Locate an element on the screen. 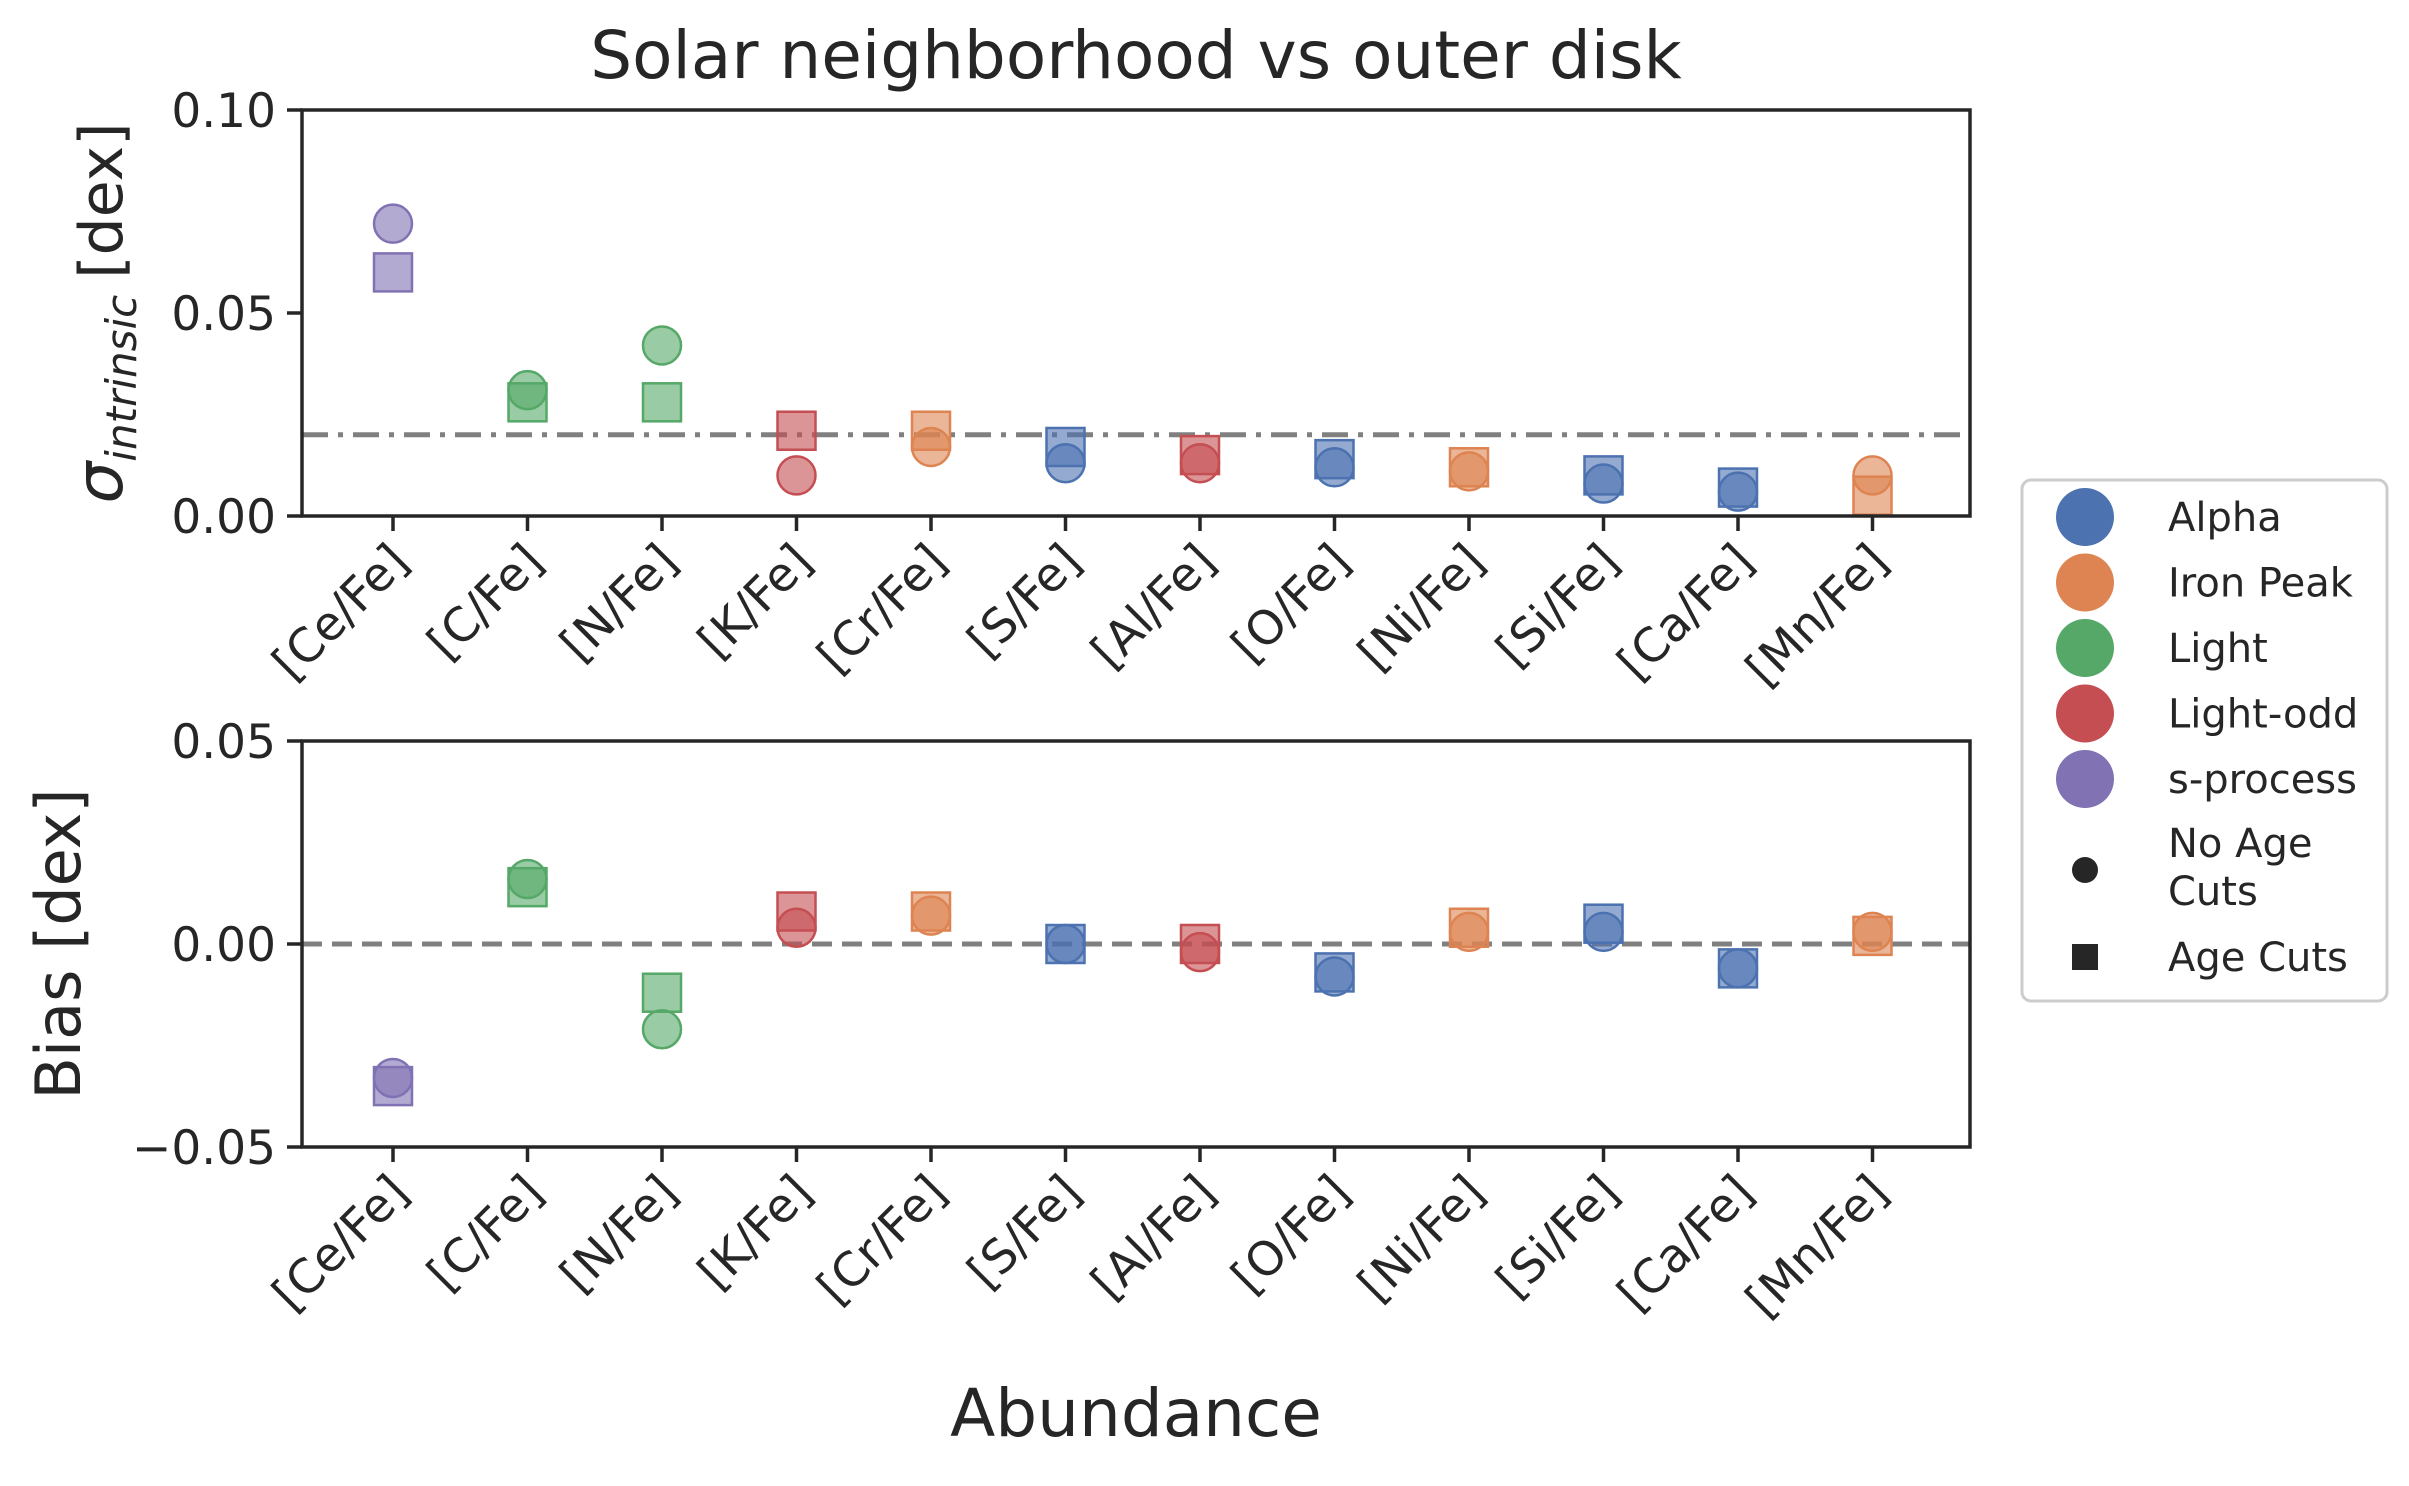 This screenshot has width=2409, height=1486. legend-label-line: Cuts is located at coordinates (2213, 892).